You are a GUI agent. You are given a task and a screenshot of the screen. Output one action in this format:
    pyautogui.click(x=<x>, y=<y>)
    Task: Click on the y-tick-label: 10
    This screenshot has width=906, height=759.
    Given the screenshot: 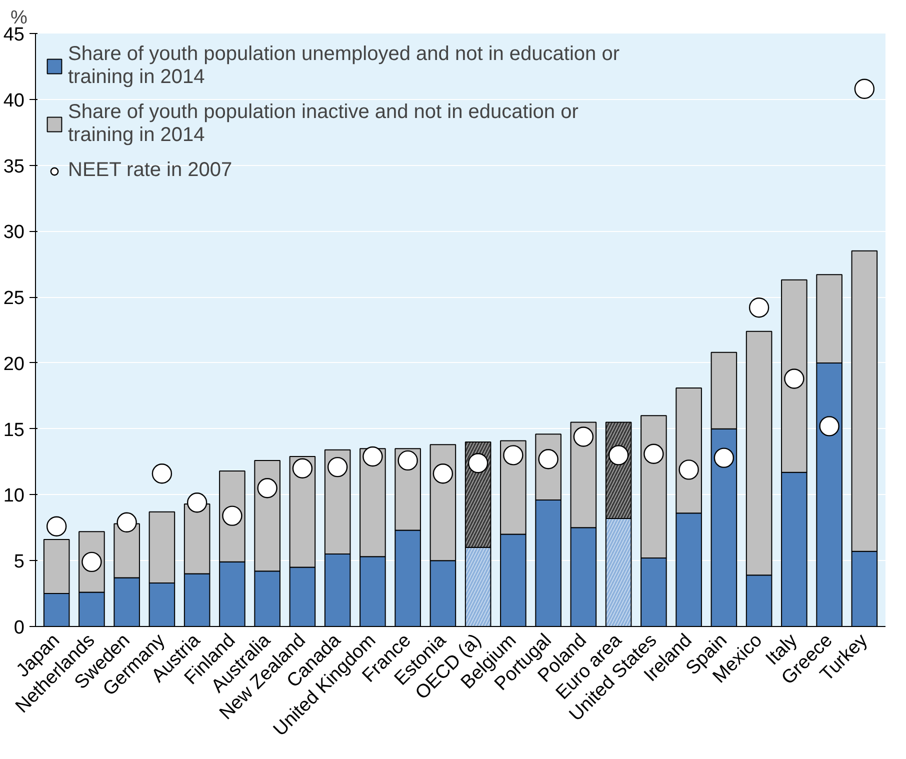 What is the action you would take?
    pyautogui.click(x=14, y=496)
    